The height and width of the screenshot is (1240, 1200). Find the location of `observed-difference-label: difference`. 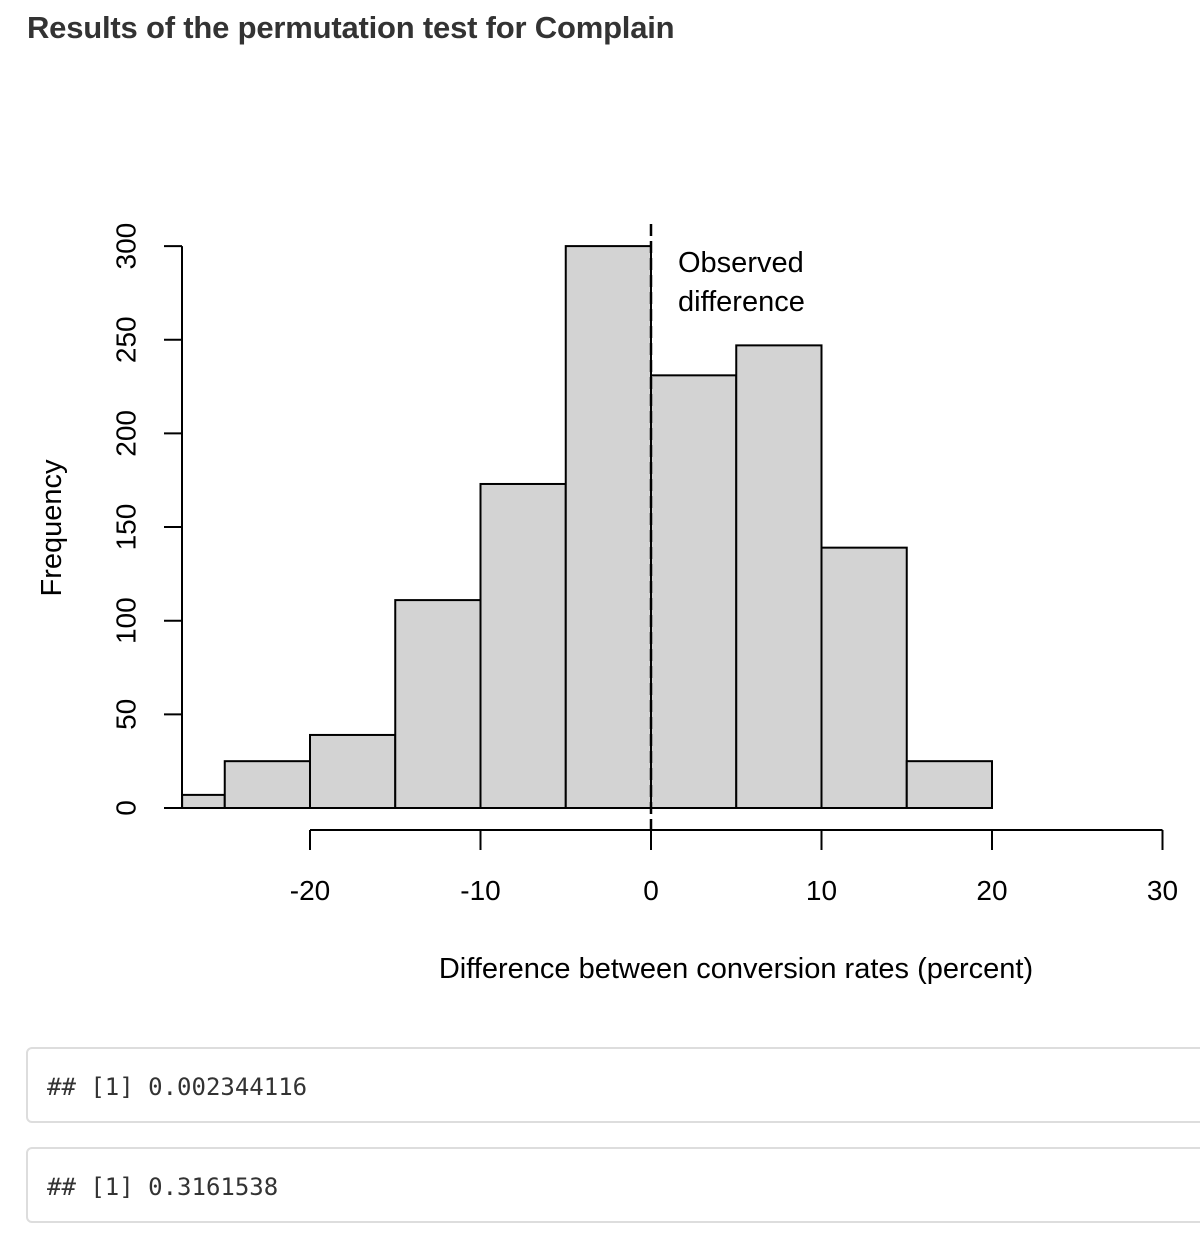

observed-difference-label: difference is located at coordinates (741, 302).